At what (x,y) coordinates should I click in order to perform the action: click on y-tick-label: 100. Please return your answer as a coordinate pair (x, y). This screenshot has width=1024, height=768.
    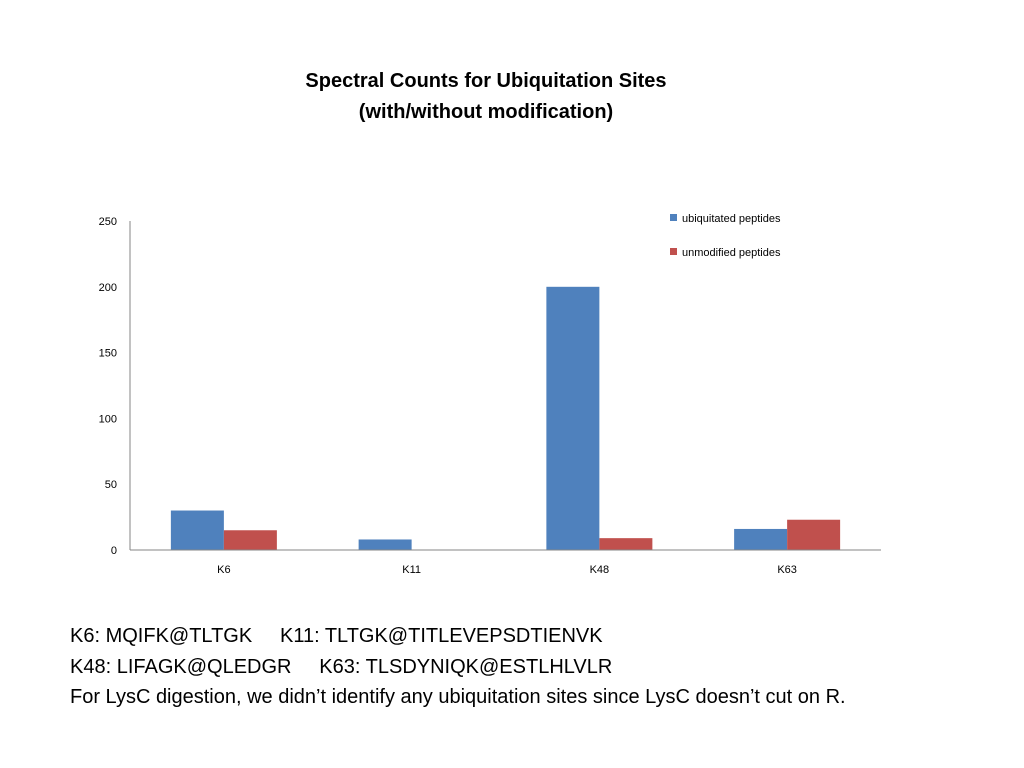
    Looking at the image, I should click on (108, 419).